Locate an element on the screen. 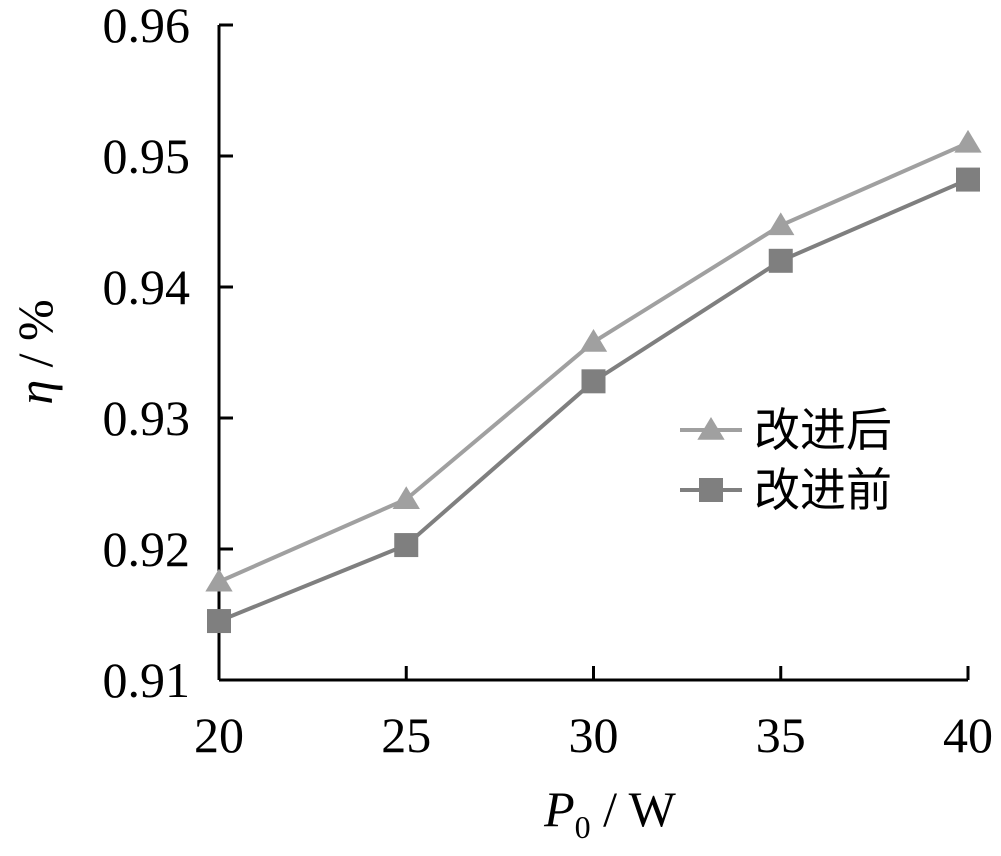  y-tick-label: 0.91 is located at coordinates (147, 680).